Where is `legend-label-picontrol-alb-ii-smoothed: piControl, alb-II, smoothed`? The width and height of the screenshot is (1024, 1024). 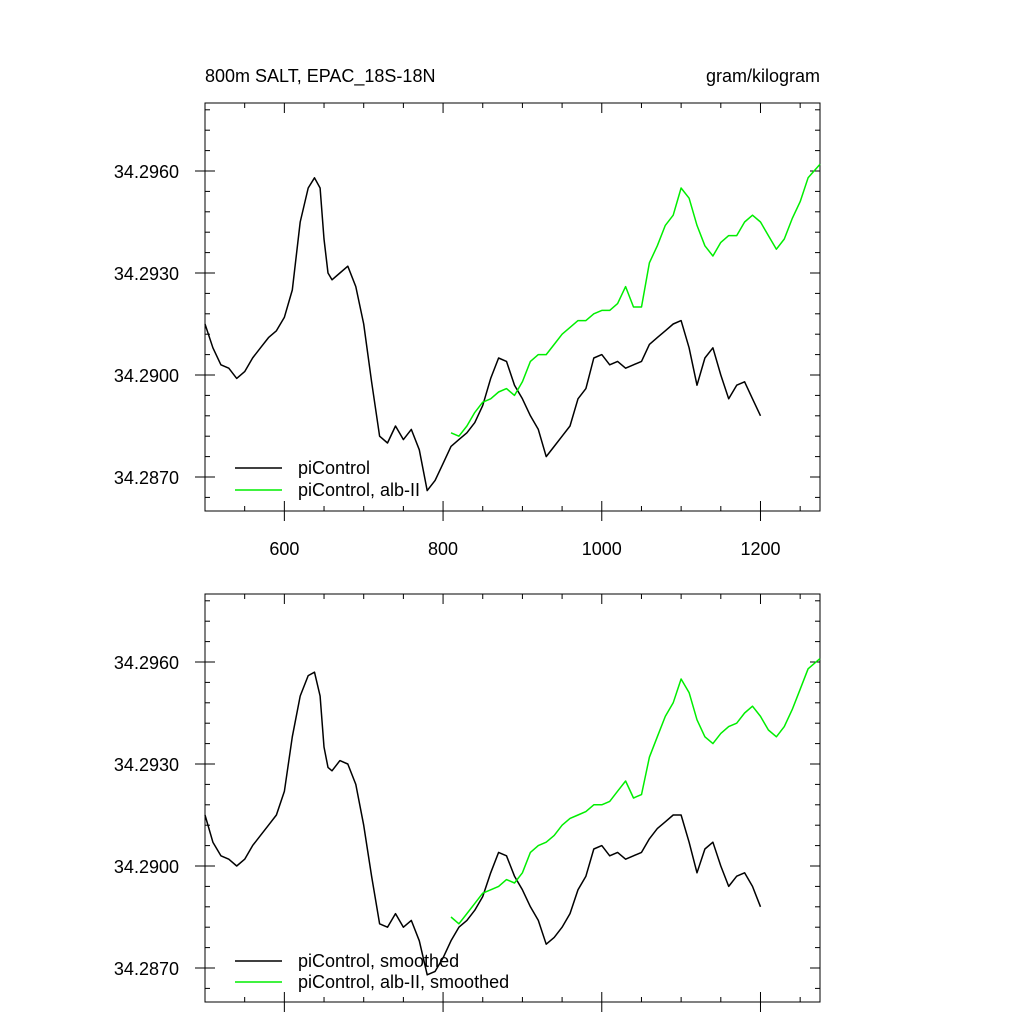
legend-label-picontrol-alb-ii-smoothed: piControl, alb-II, smoothed is located at coordinates (403, 982).